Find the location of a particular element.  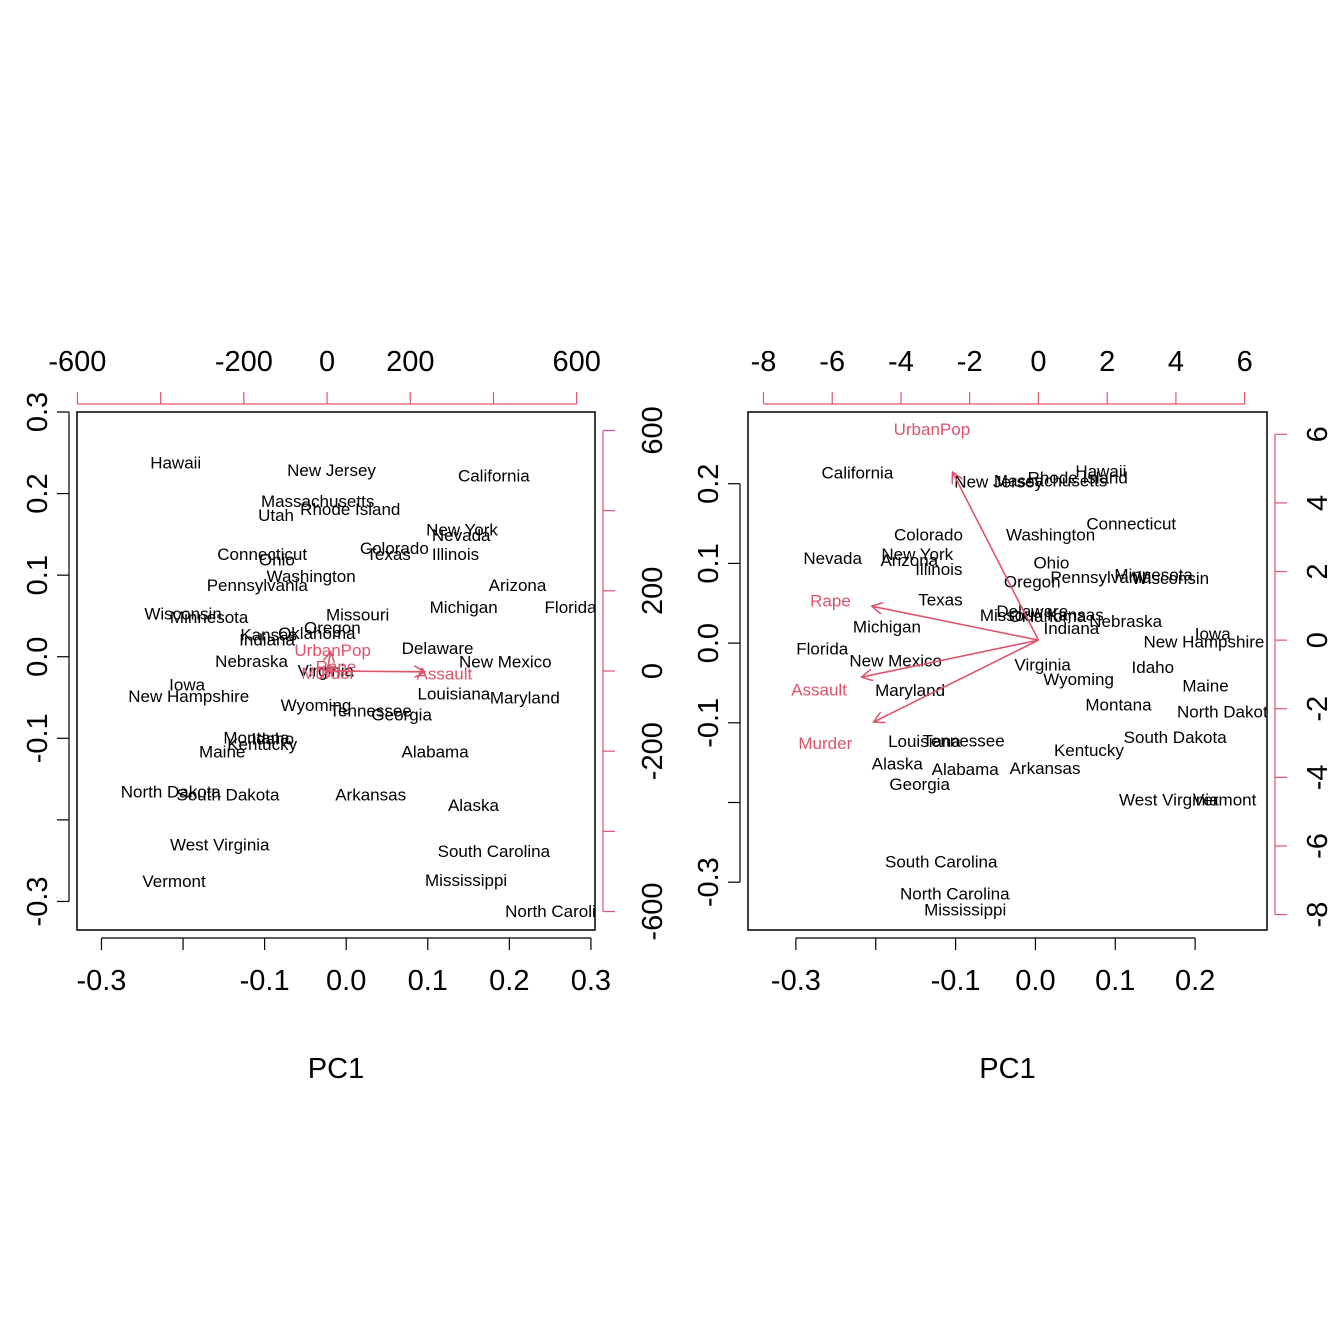

state-label: Kansas is located at coordinates (268, 635).